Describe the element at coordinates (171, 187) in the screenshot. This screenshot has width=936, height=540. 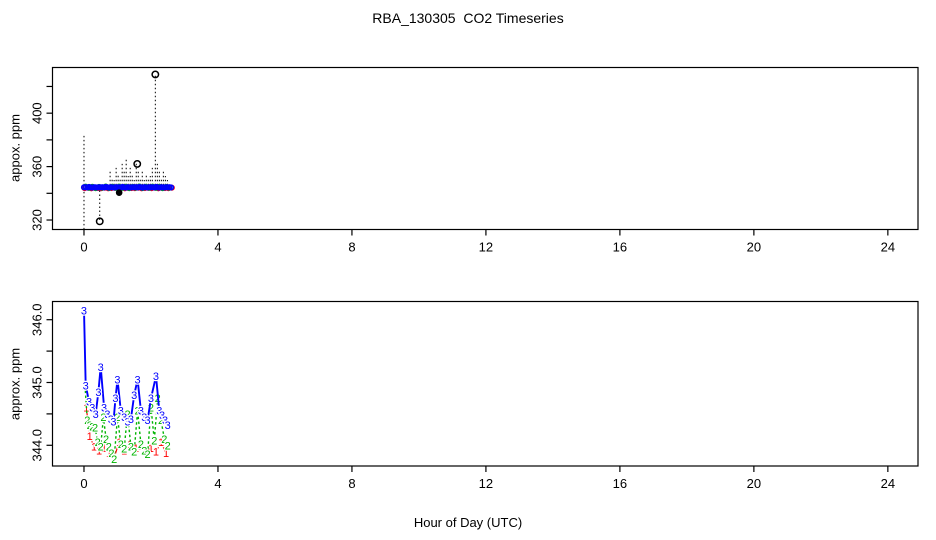
I see `data-point-circle` at that location.